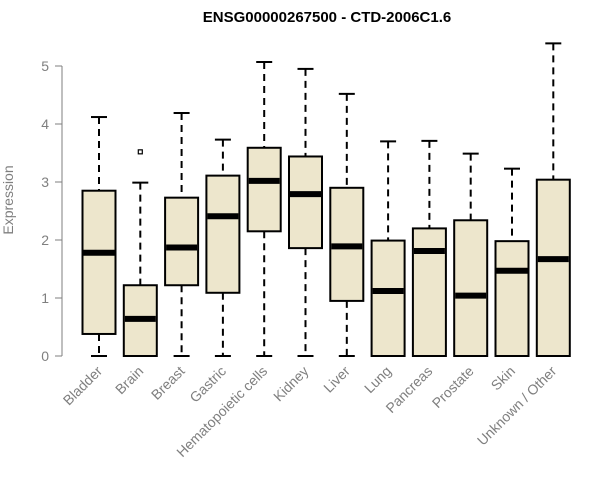  I want to click on box-liver, so click(347, 224).